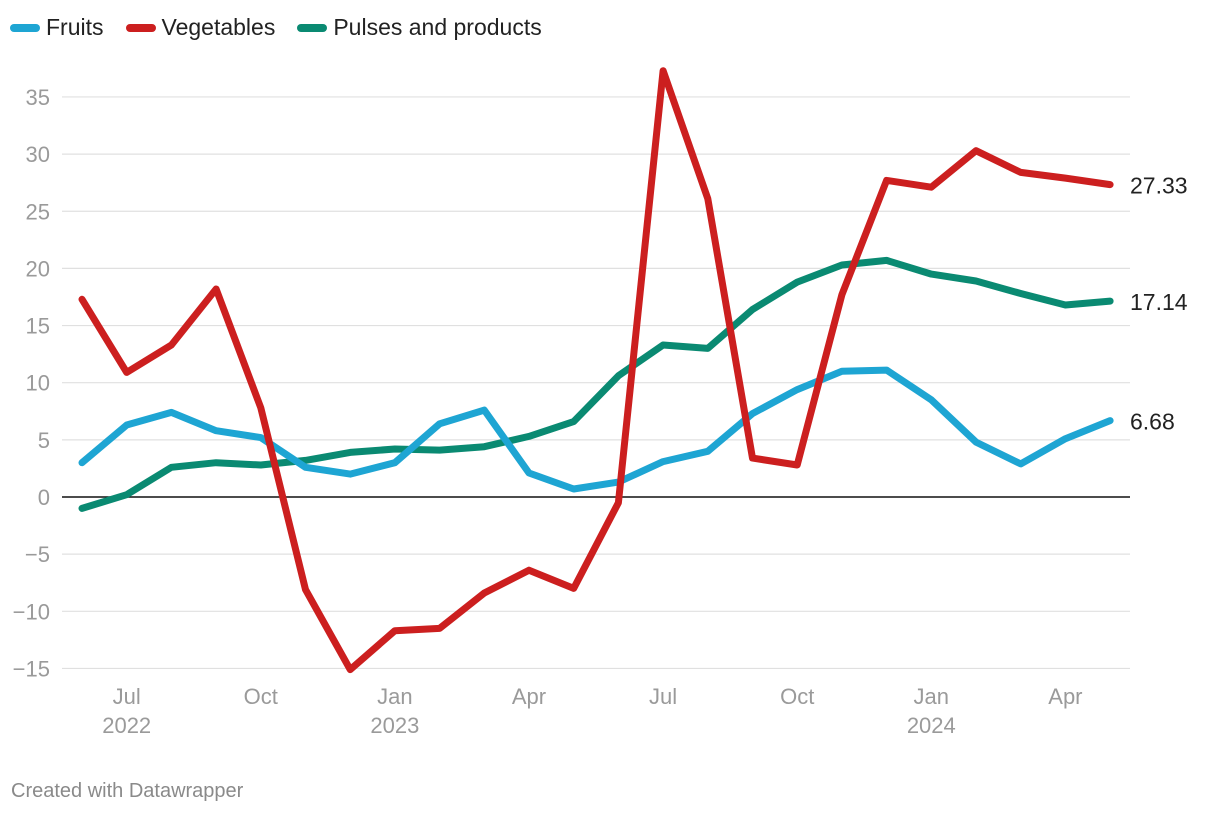 This screenshot has height=816, width=1220. What do you see at coordinates (44, 497) in the screenshot?
I see `y-tick-label: 0` at bounding box center [44, 497].